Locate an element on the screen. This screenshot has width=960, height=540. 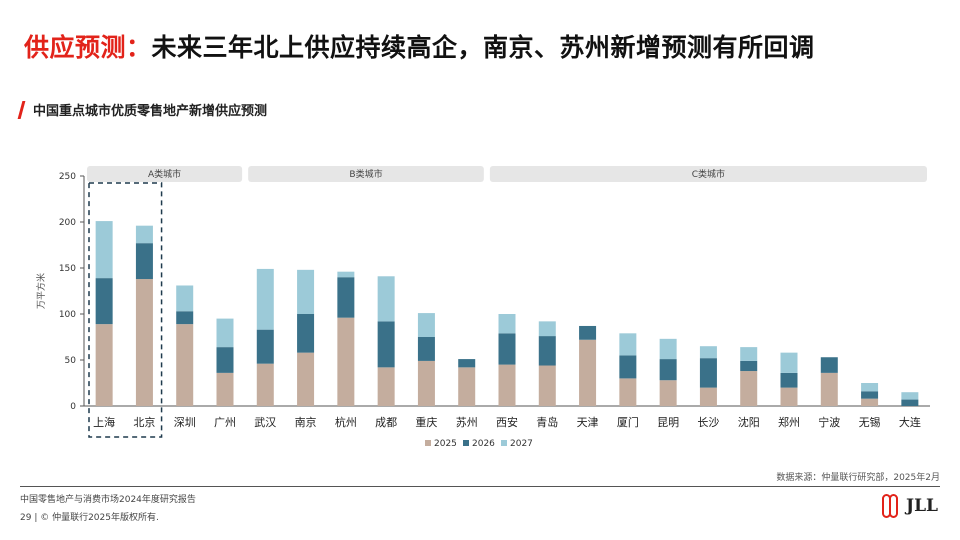
x-category-label: 长沙 is located at coordinates (708, 422).